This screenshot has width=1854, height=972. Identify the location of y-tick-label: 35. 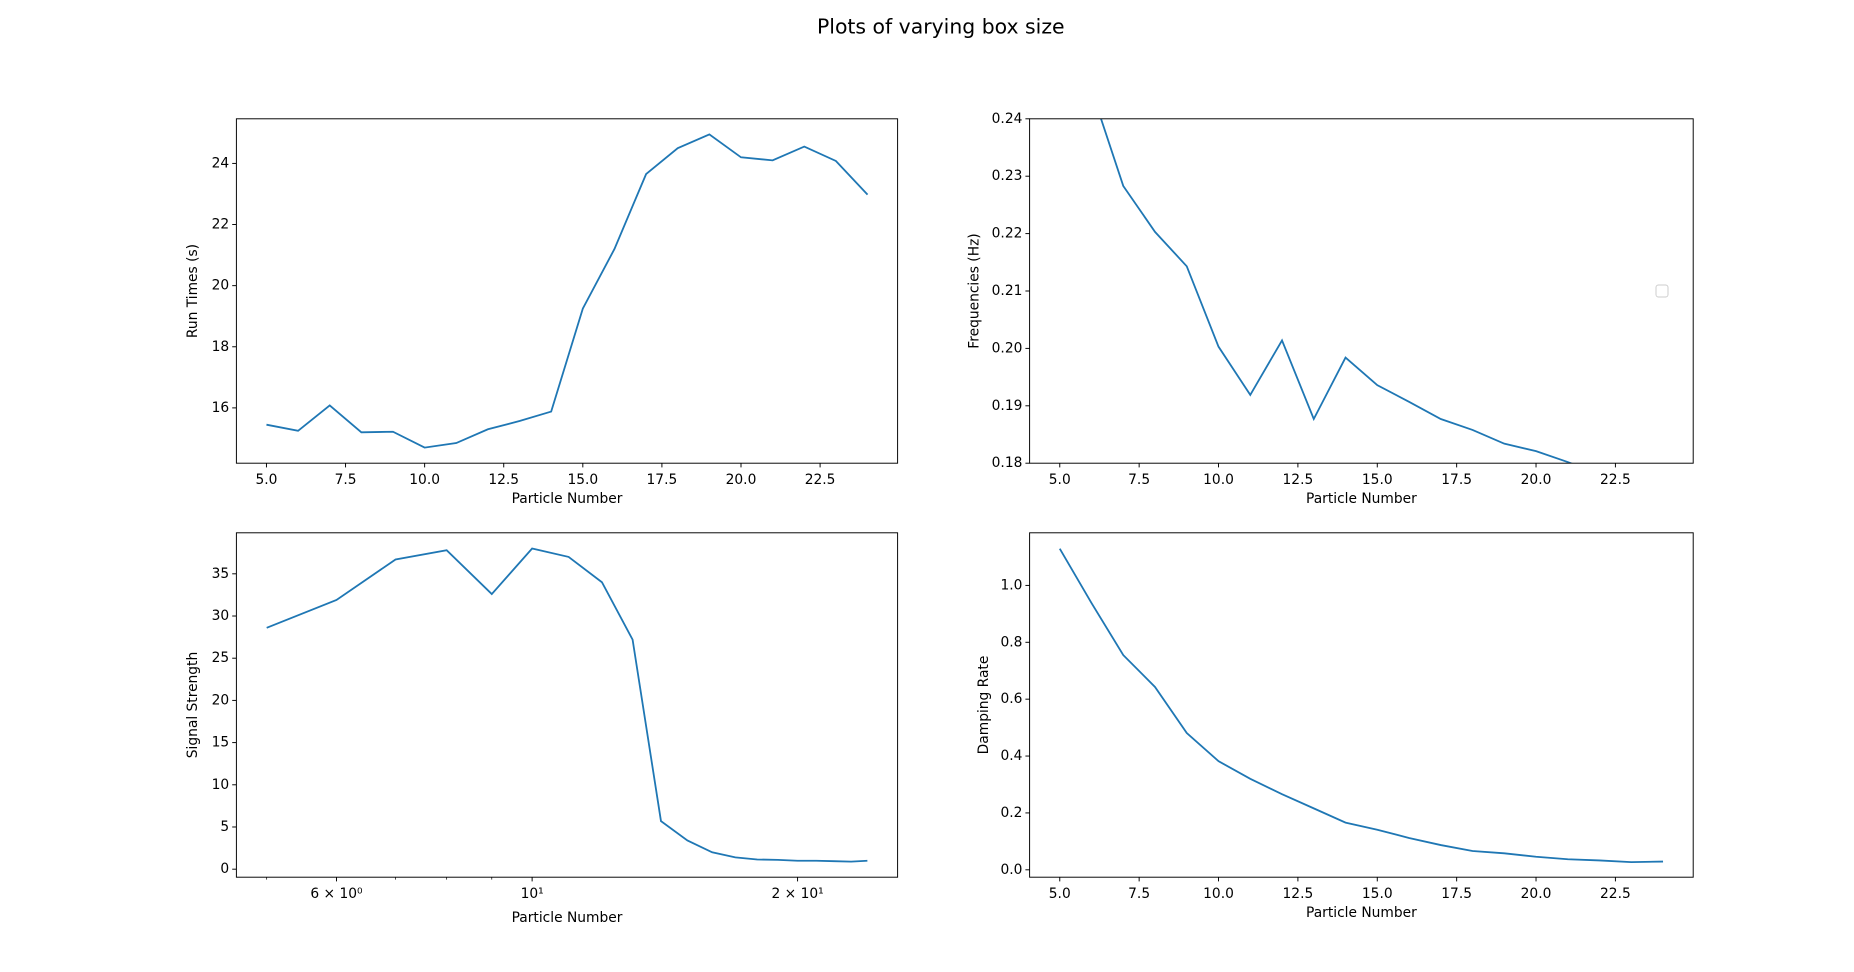
(221, 574).